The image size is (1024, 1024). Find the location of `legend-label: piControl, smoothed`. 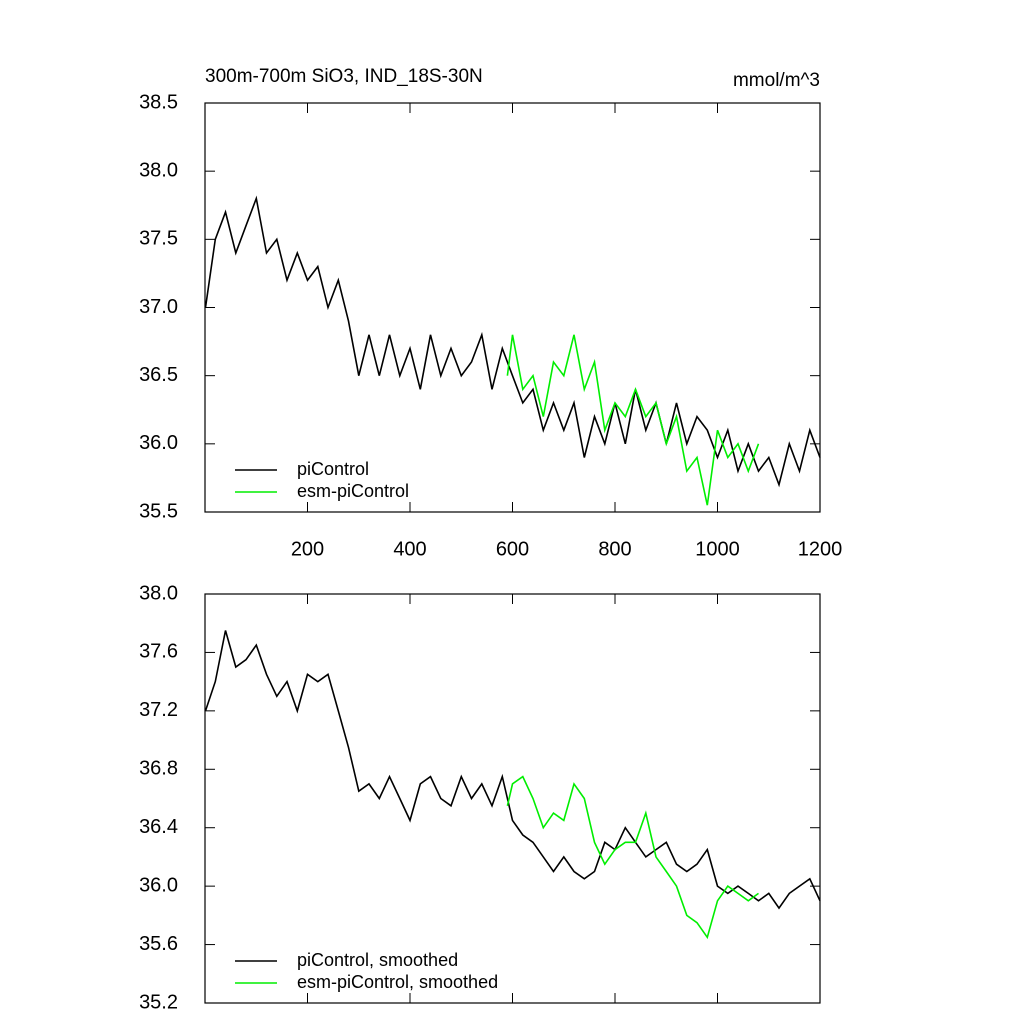

legend-label: piControl, smoothed is located at coordinates (377, 960).